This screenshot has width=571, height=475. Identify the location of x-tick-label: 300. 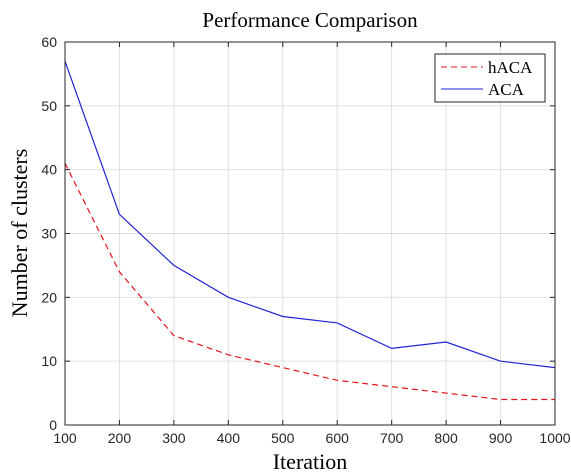
(174, 438).